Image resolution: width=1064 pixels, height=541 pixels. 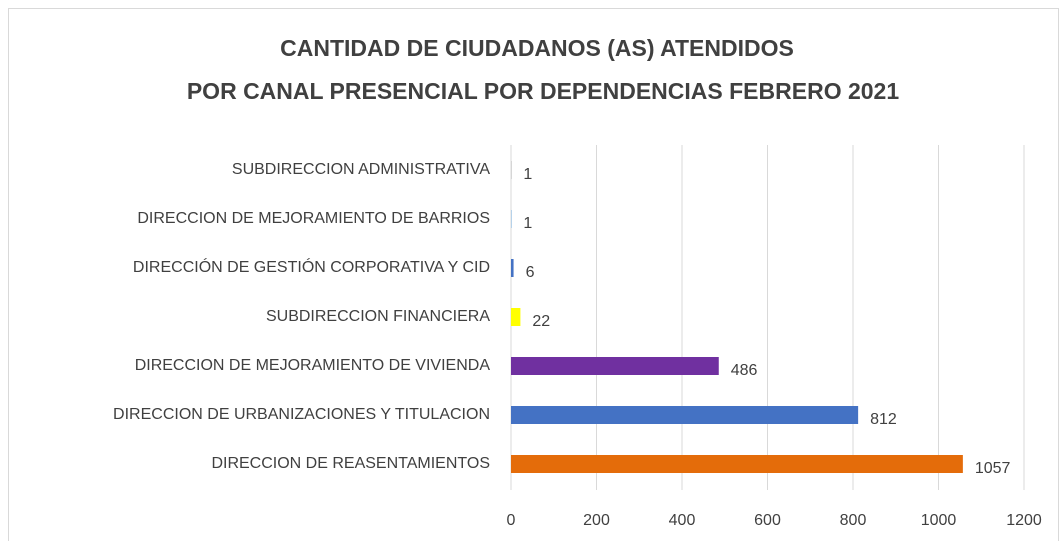 I want to click on y-tick-label: DIRECCION DE MEJORAMIENTO DE VIVIENDA, so click(x=313, y=365).